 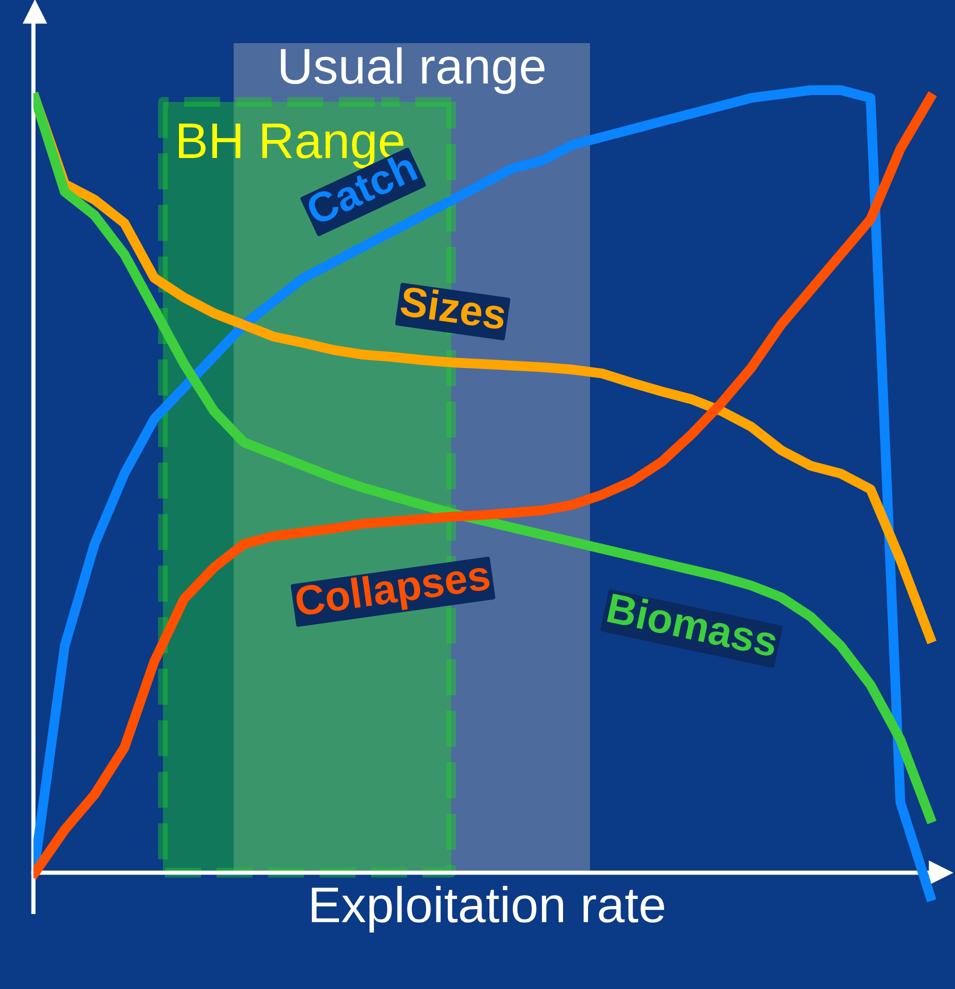 I want to click on x-axis-title: Exploitation rate, so click(x=488, y=909).